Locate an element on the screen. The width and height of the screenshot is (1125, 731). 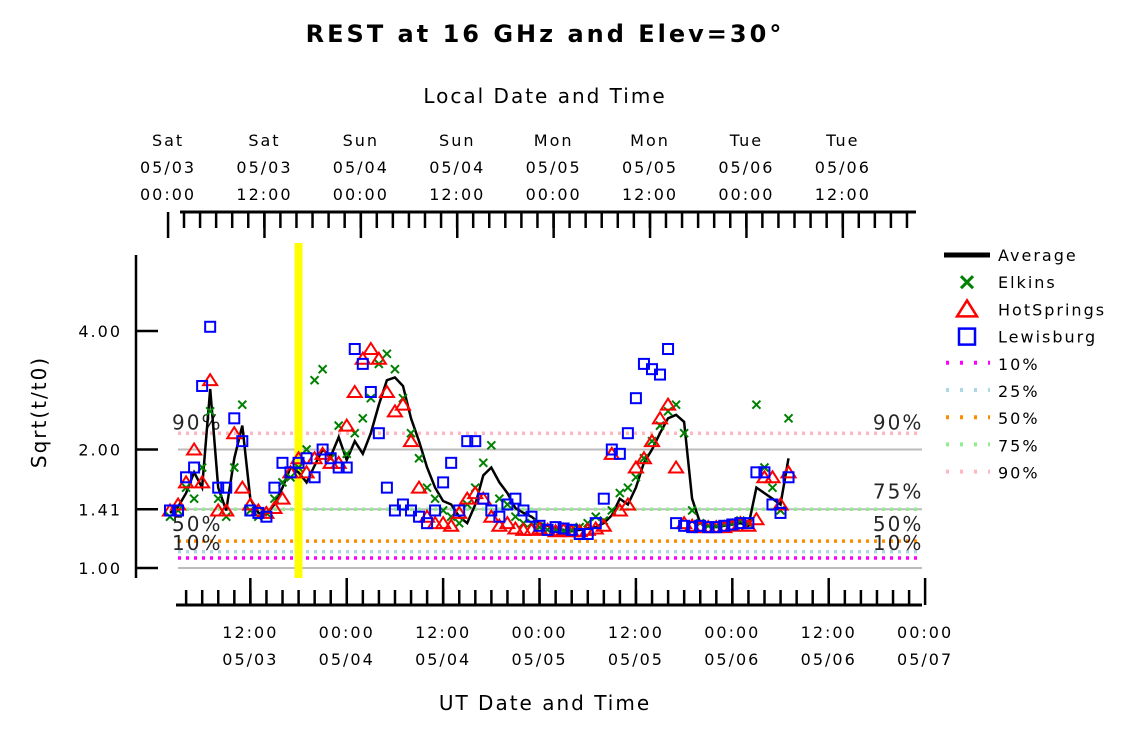
y-axis-label: Sqrt(t/t0) is located at coordinates (39, 412).